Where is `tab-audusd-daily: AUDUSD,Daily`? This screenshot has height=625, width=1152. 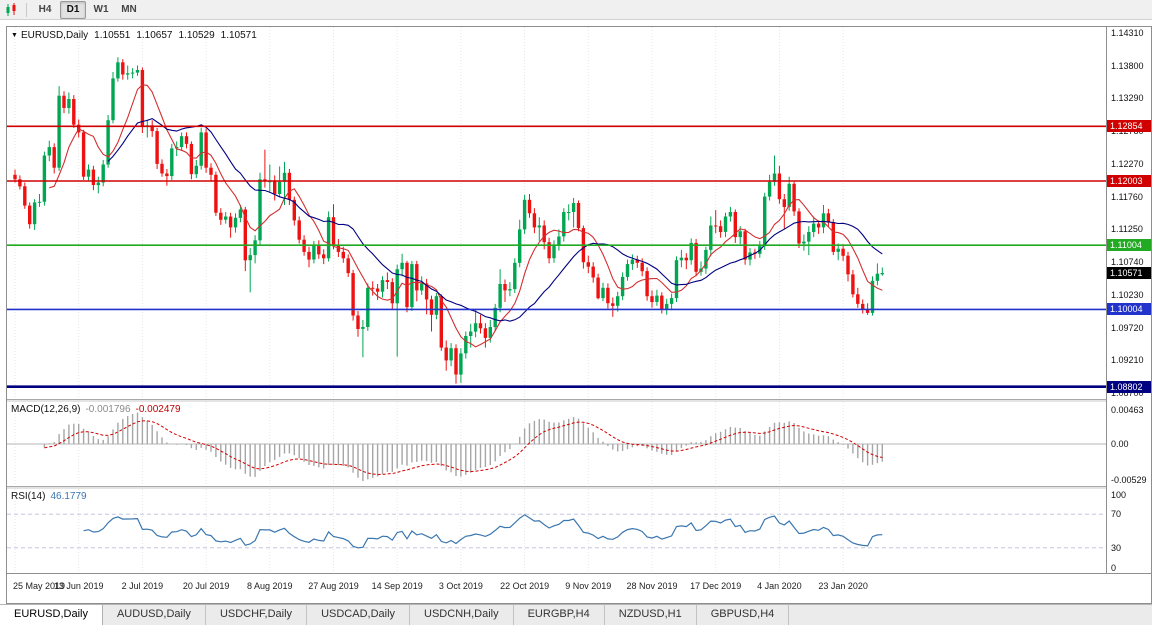 tab-audusd-daily: AUDUSD,Daily is located at coordinates (154, 615).